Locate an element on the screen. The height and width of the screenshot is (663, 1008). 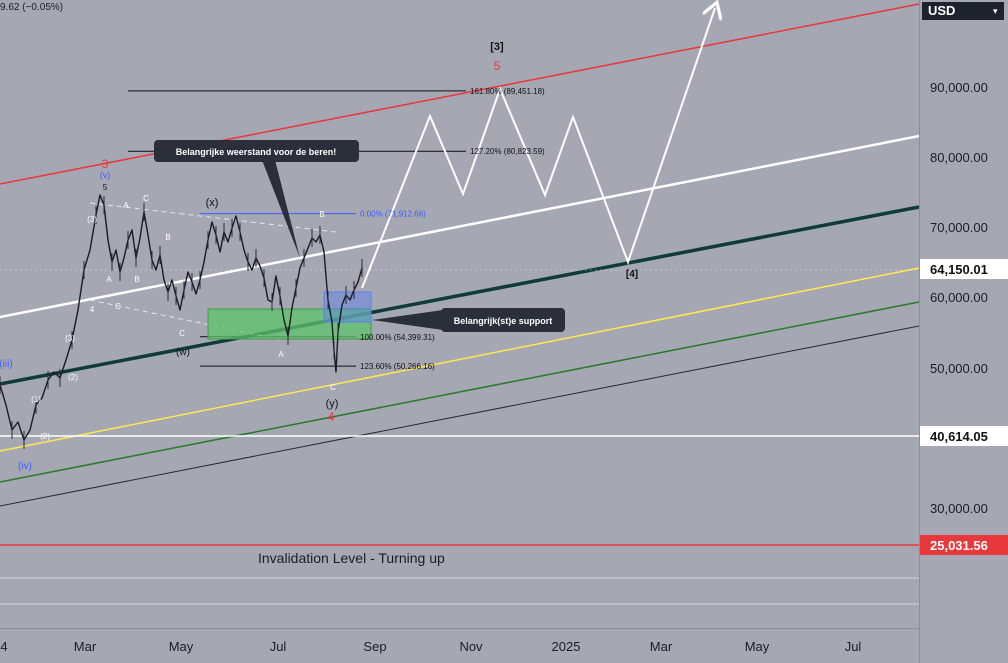
y-tick-label: 70,000.00 is located at coordinates (959, 227).